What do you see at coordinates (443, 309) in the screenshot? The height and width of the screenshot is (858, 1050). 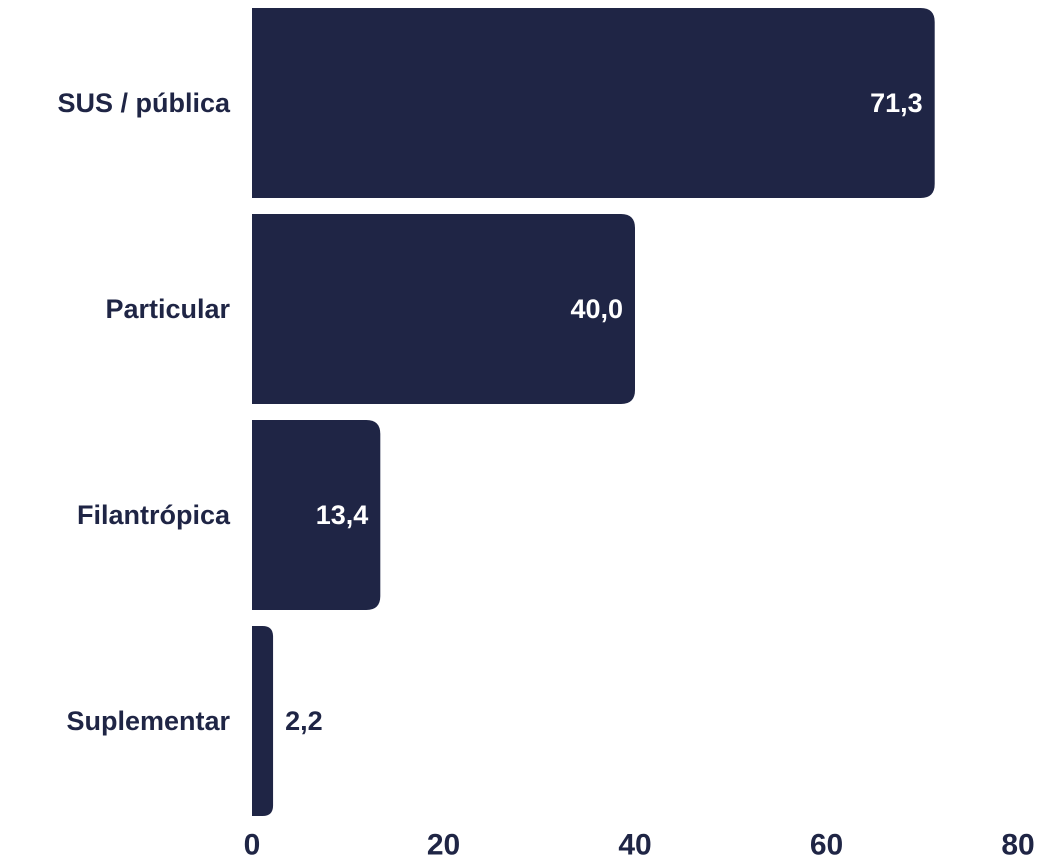 I see `bar-particular` at bounding box center [443, 309].